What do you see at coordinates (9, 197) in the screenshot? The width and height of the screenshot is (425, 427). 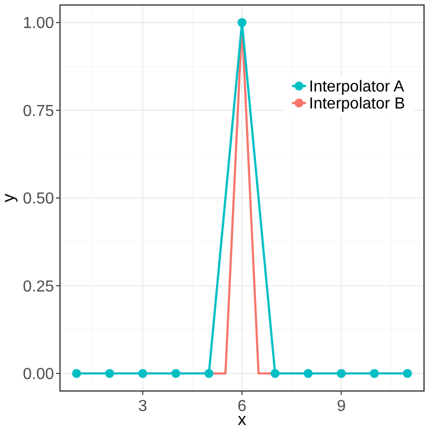 I see `y-axis-title: y` at bounding box center [9, 197].